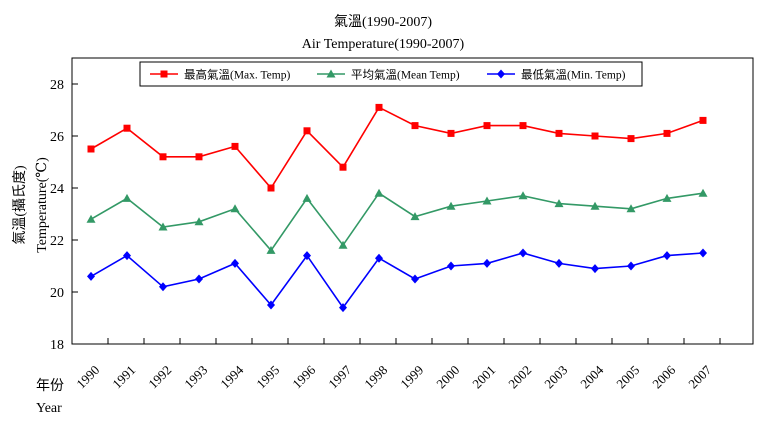 Image resolution: width=766 pixels, height=442 pixels. I want to click on x-tick-label: 2006, so click(663, 376).